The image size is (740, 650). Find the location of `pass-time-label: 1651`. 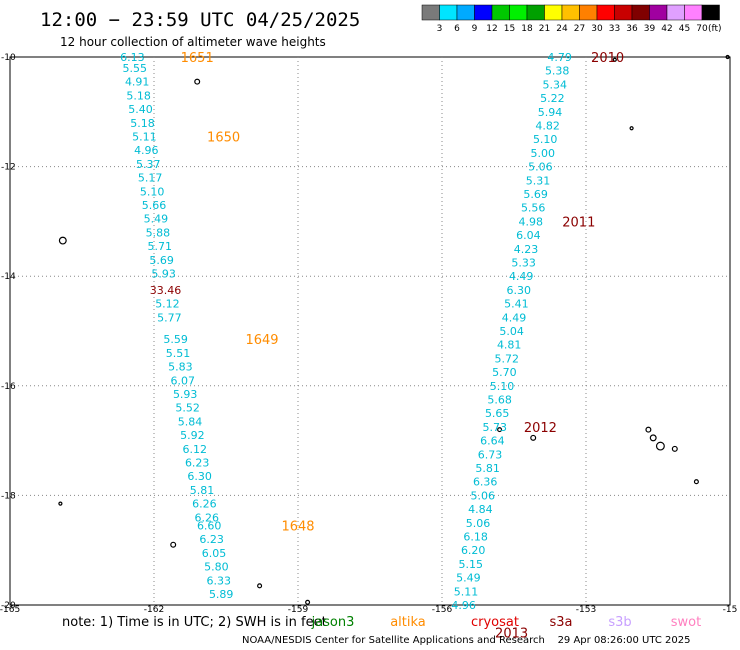

pass-time-label: 1651 is located at coordinates (197, 58).